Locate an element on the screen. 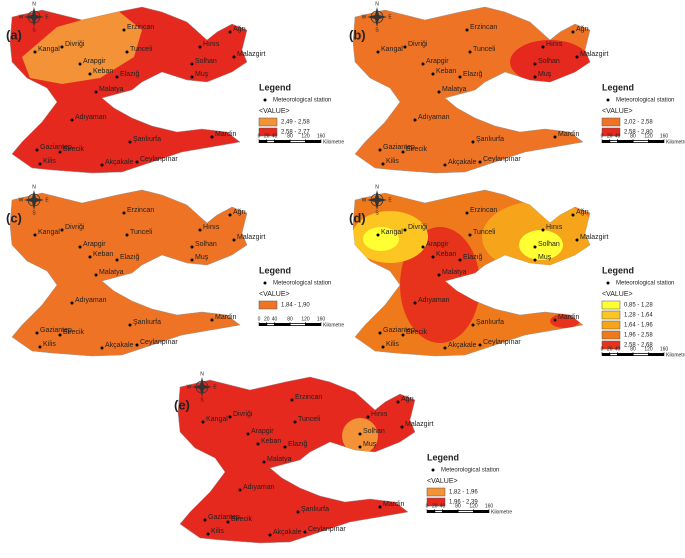  station-label: Mardin is located at coordinates (226, 317).